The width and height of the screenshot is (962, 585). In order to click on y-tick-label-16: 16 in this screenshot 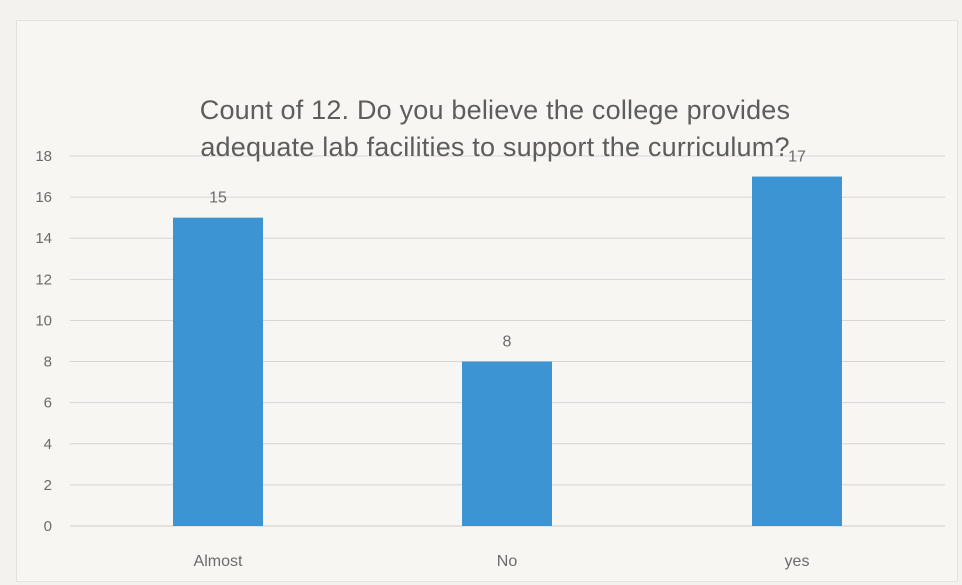, I will do `click(43, 197)`.